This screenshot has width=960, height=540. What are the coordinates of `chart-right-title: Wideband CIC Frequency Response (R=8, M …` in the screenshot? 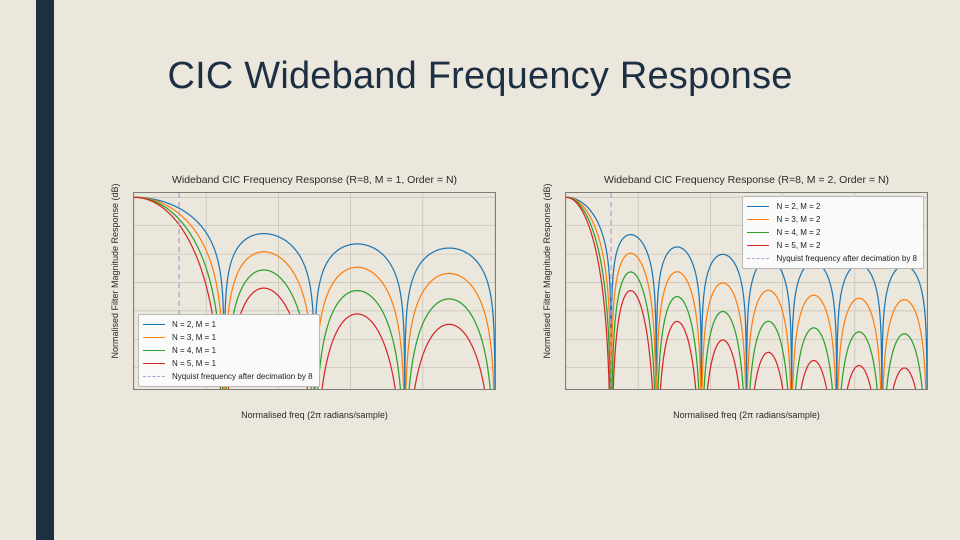 It's located at (746, 180).